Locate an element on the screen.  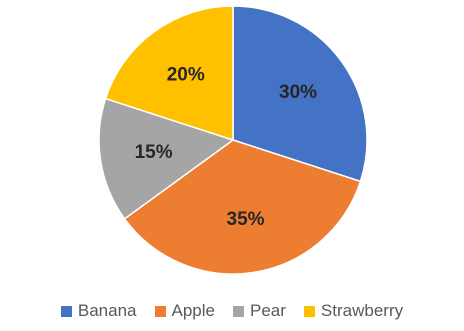
data-label-apple: 35% is located at coordinates (246, 219).